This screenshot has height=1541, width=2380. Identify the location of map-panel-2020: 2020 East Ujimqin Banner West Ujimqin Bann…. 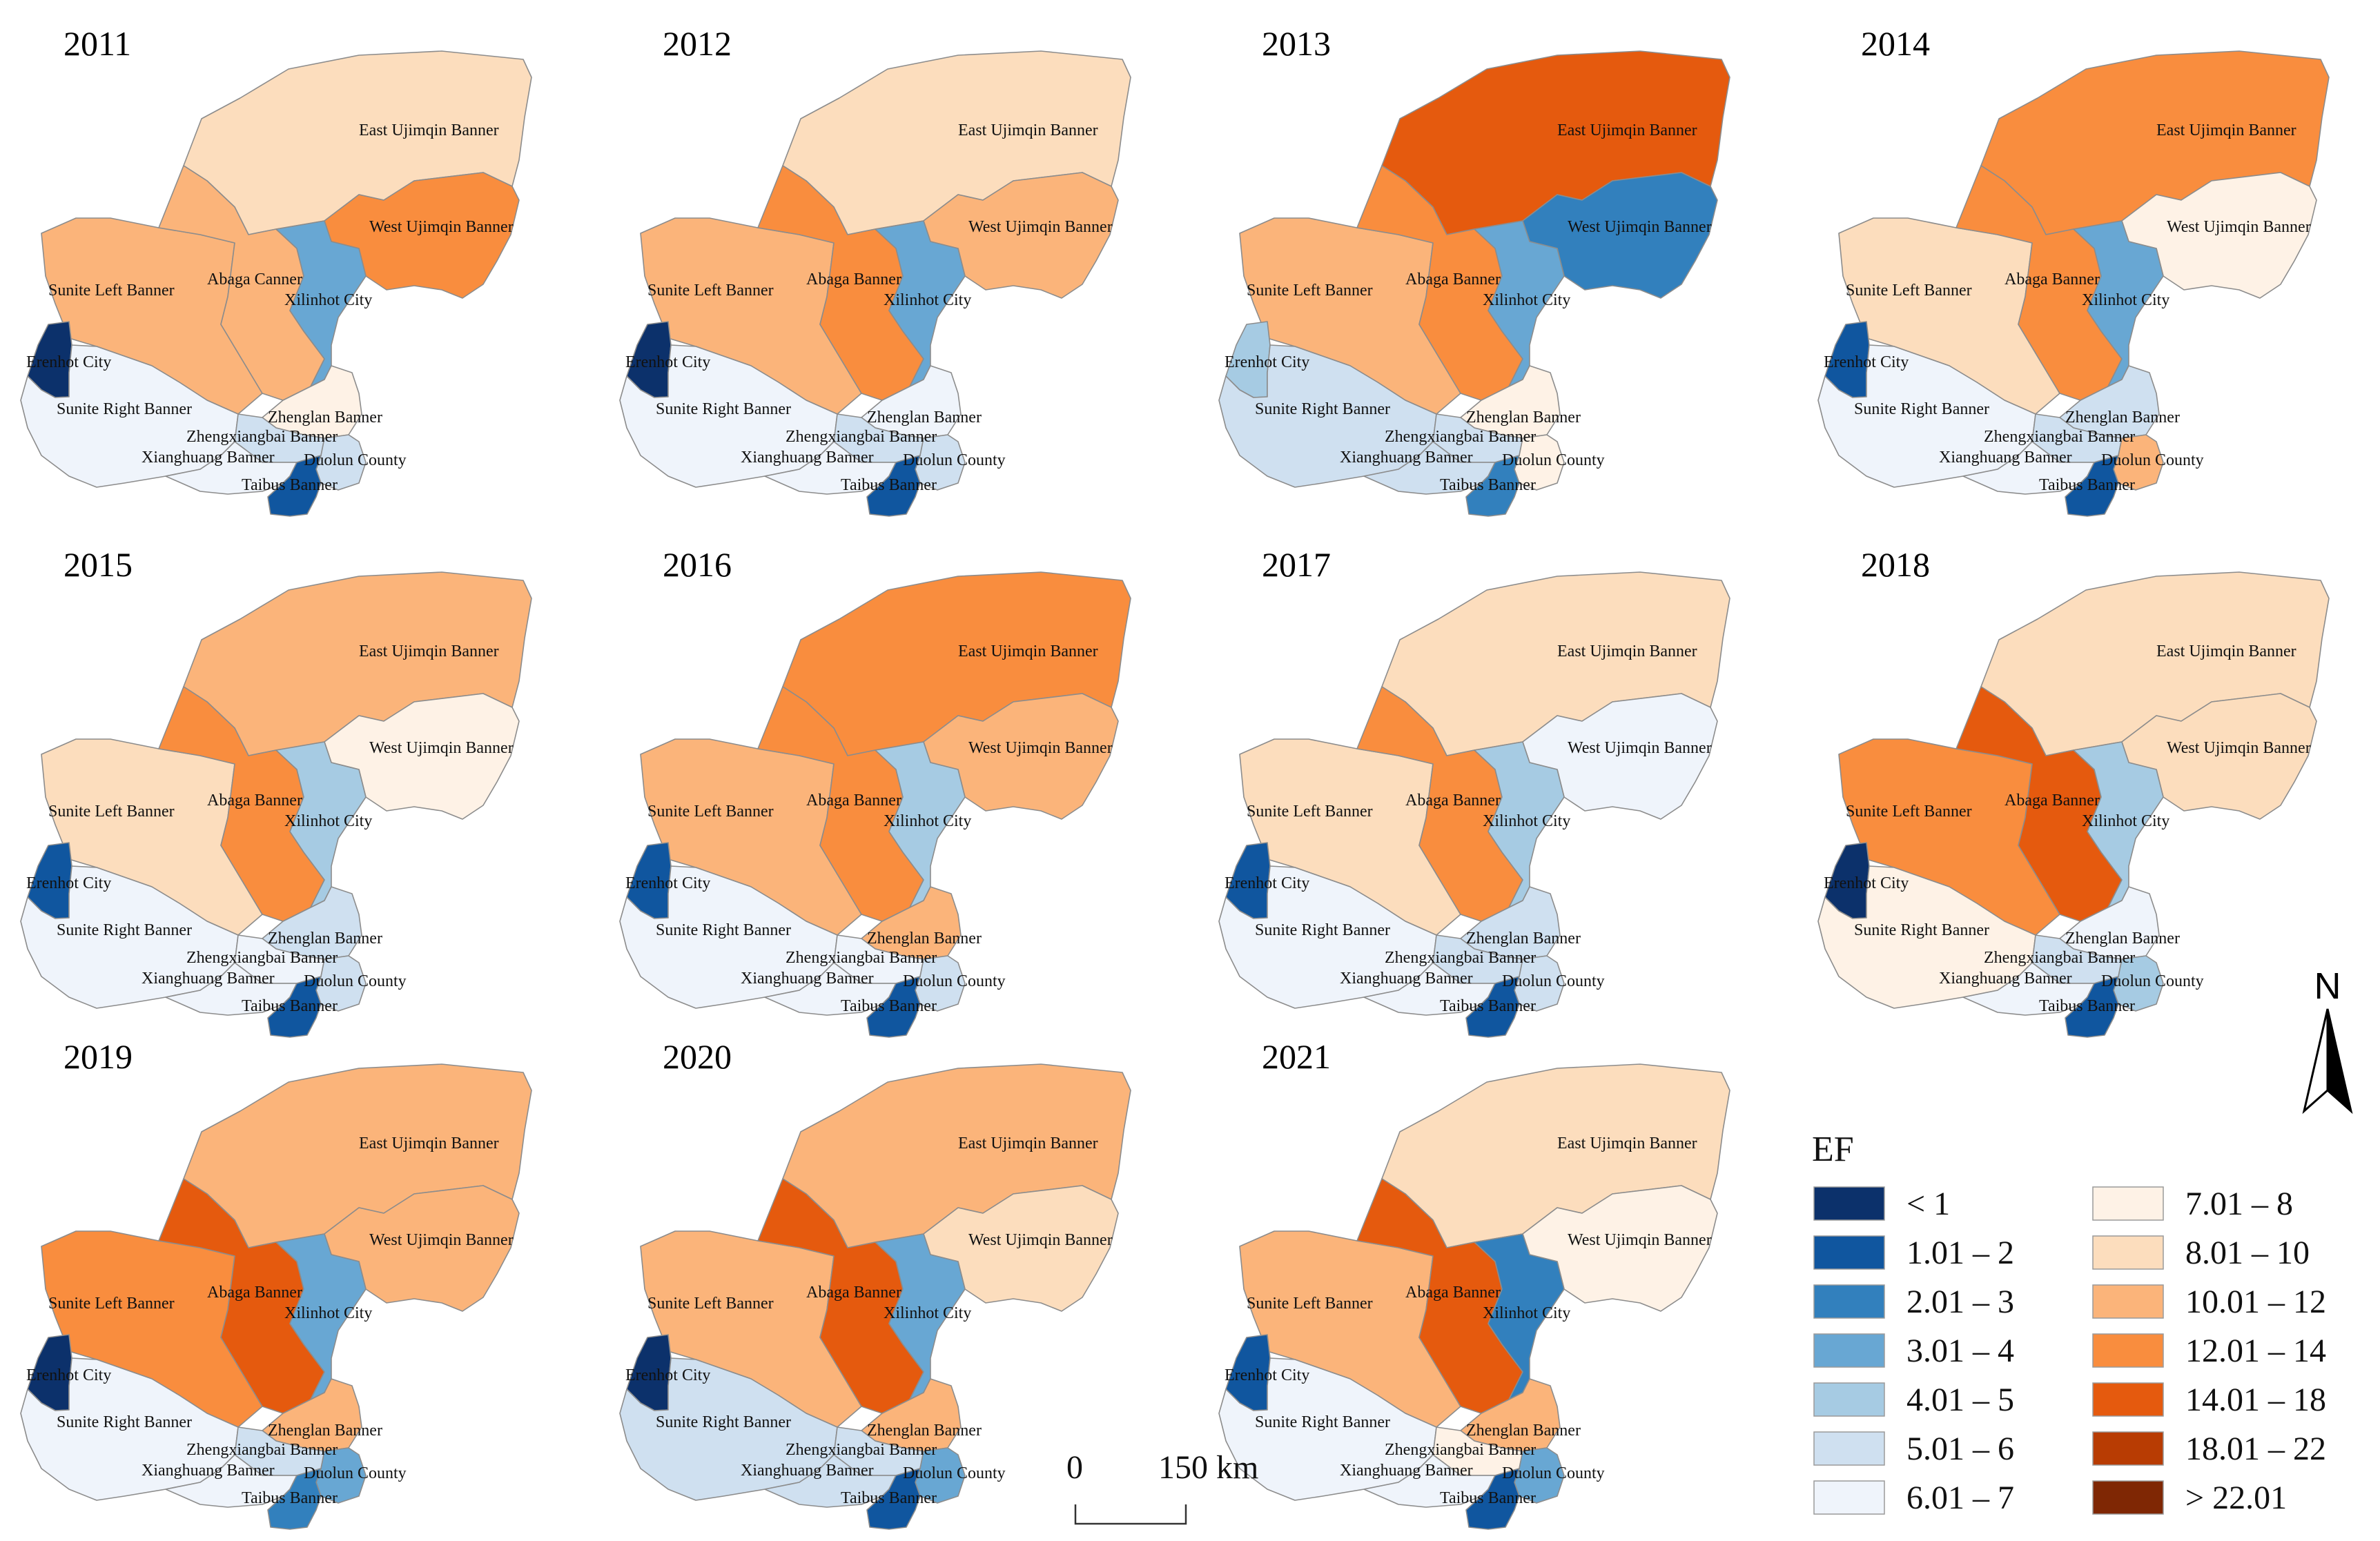
(875, 1283).